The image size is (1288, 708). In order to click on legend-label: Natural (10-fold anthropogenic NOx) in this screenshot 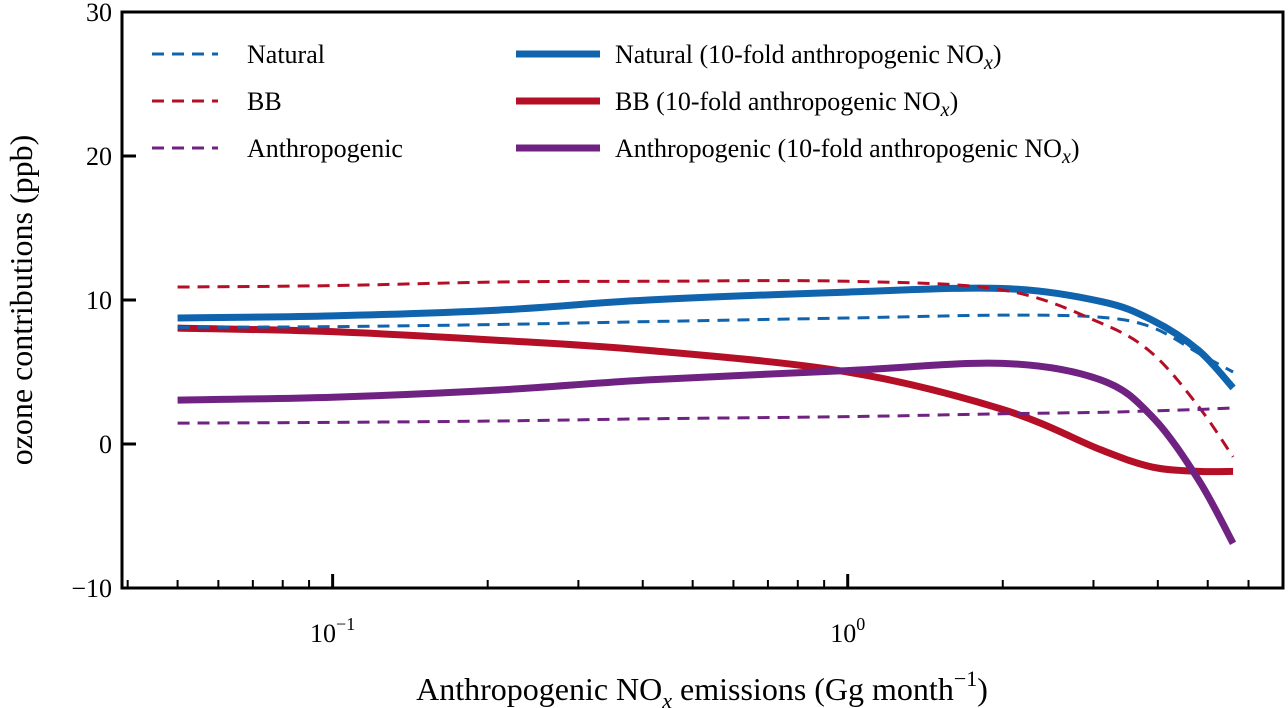, I will do `click(808, 57)`.